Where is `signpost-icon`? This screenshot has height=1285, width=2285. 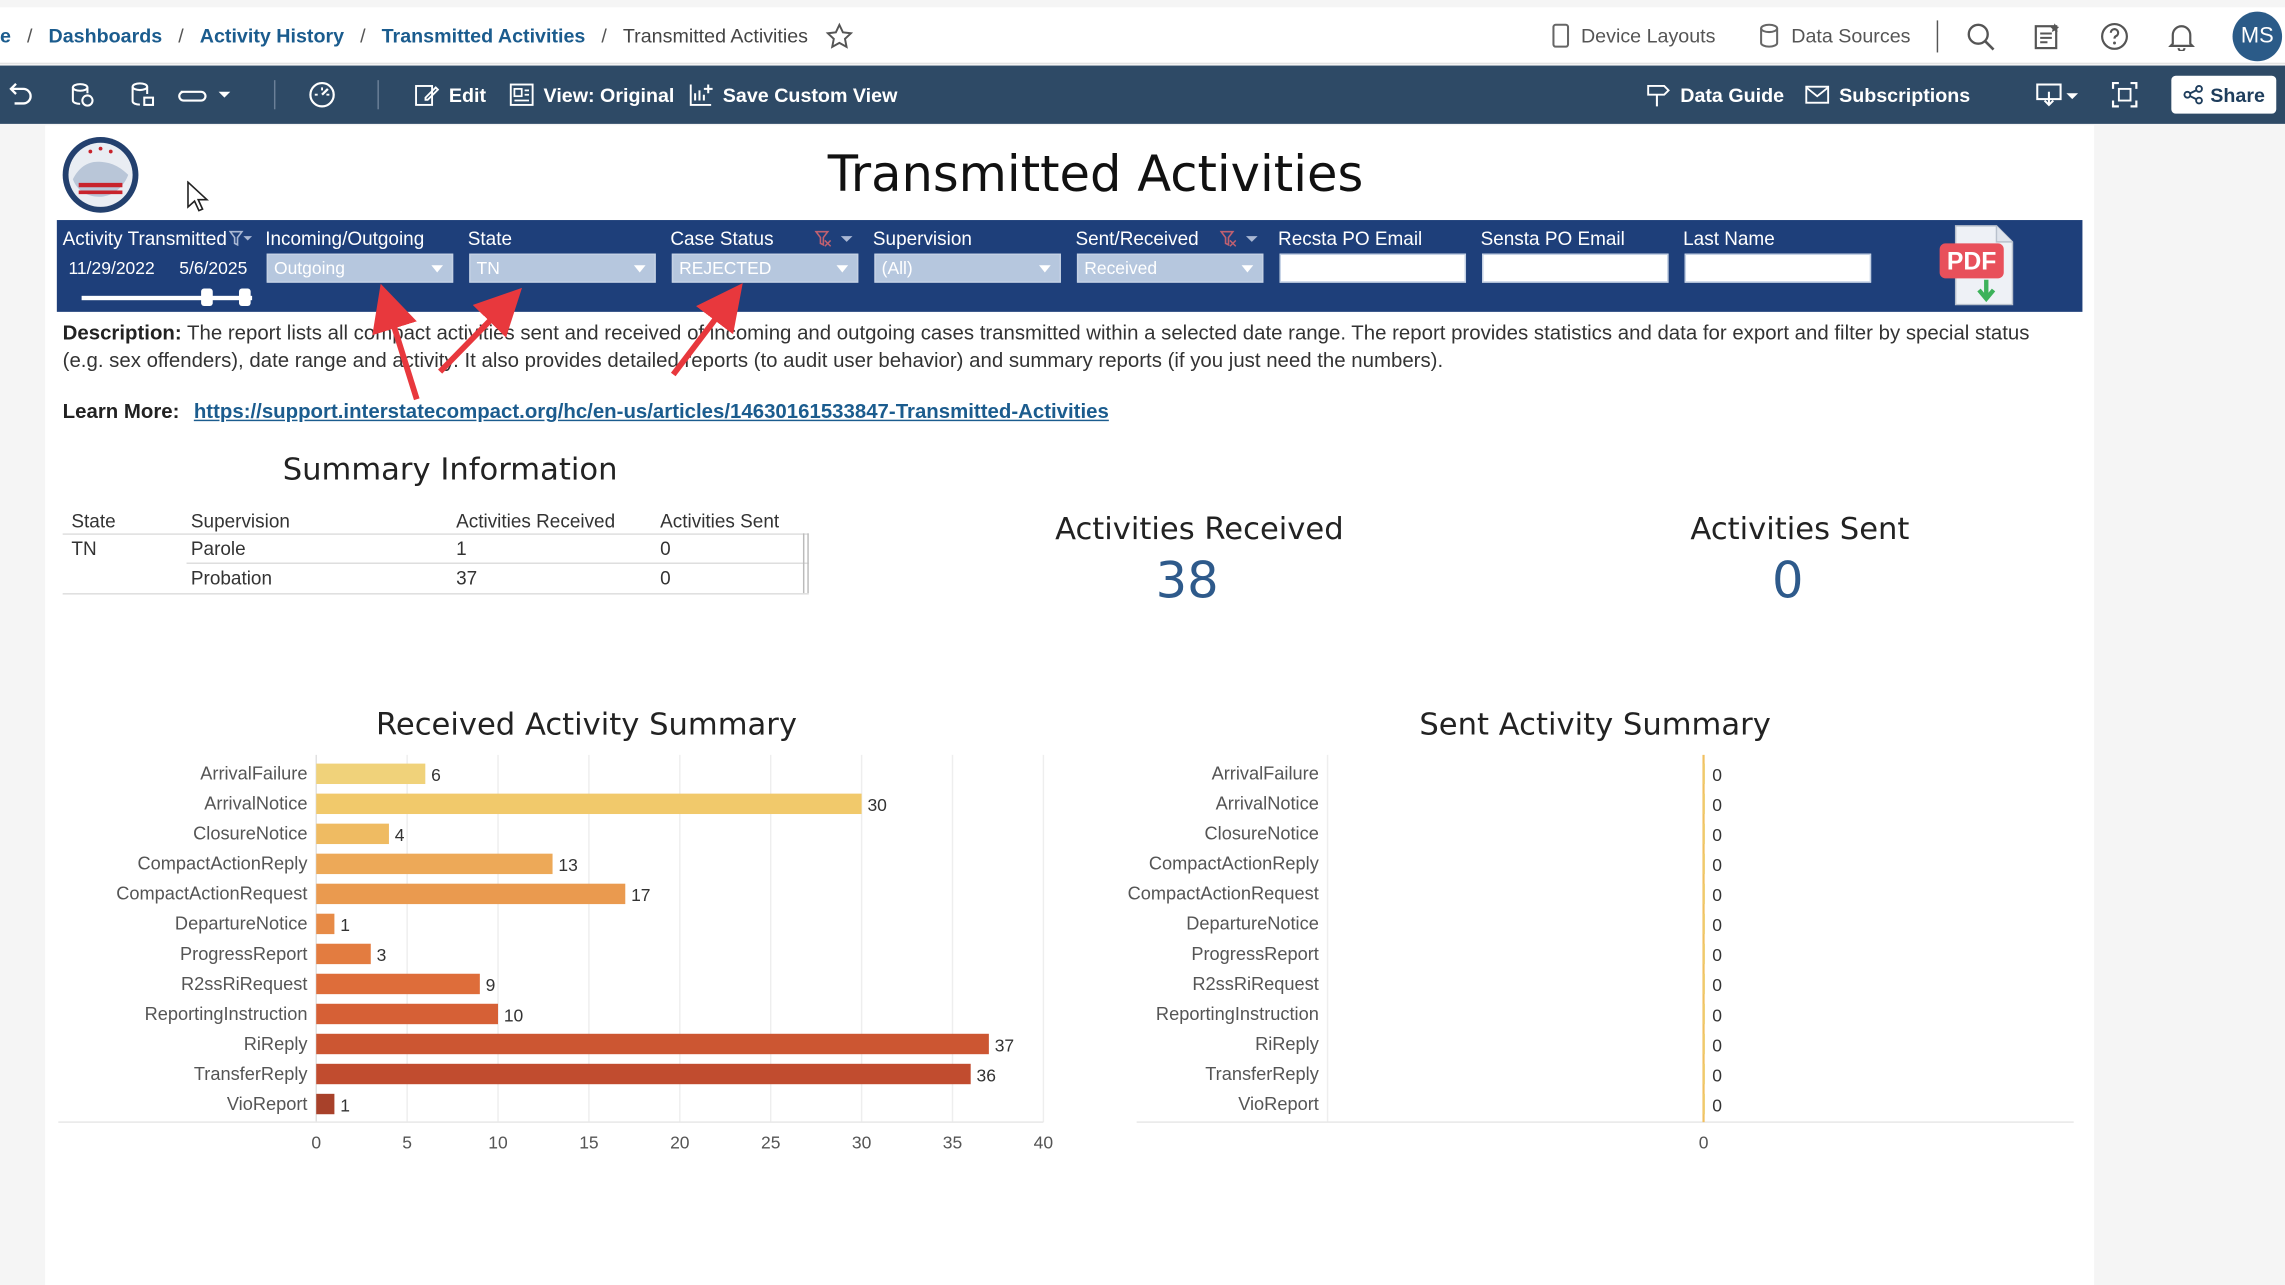 signpost-icon is located at coordinates (1658, 96).